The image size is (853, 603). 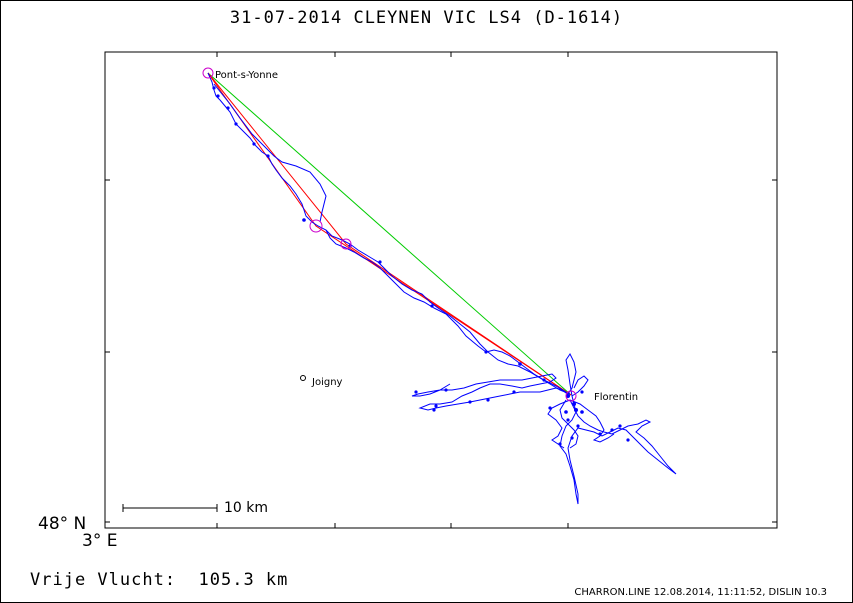 I want to click on distance-label: Vrije Vlucht: 105.3 km, so click(x=159, y=580).